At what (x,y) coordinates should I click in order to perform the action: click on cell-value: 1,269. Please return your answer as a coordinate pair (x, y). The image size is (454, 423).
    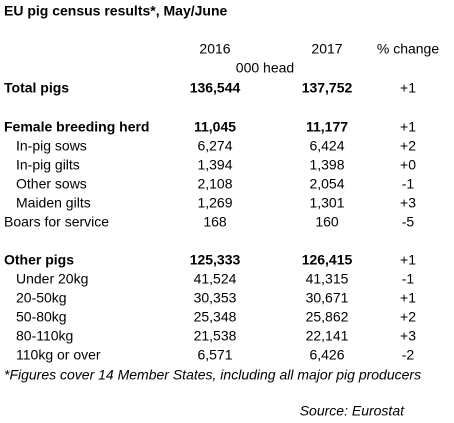
    Looking at the image, I should click on (214, 203).